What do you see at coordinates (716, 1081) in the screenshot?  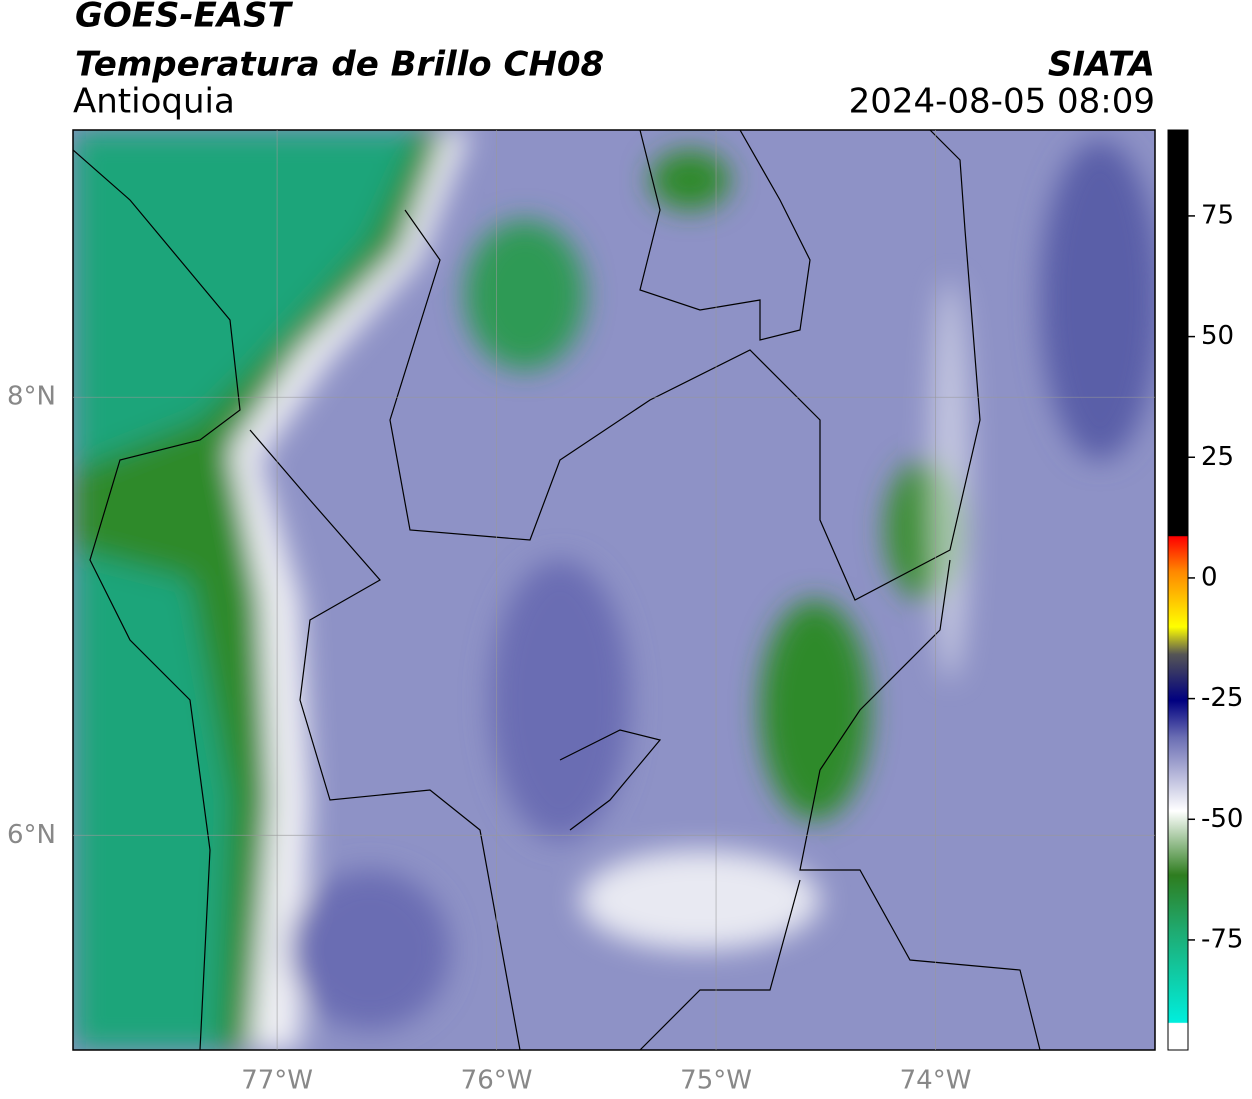 I see `x-tick-label: 75°W` at bounding box center [716, 1081].